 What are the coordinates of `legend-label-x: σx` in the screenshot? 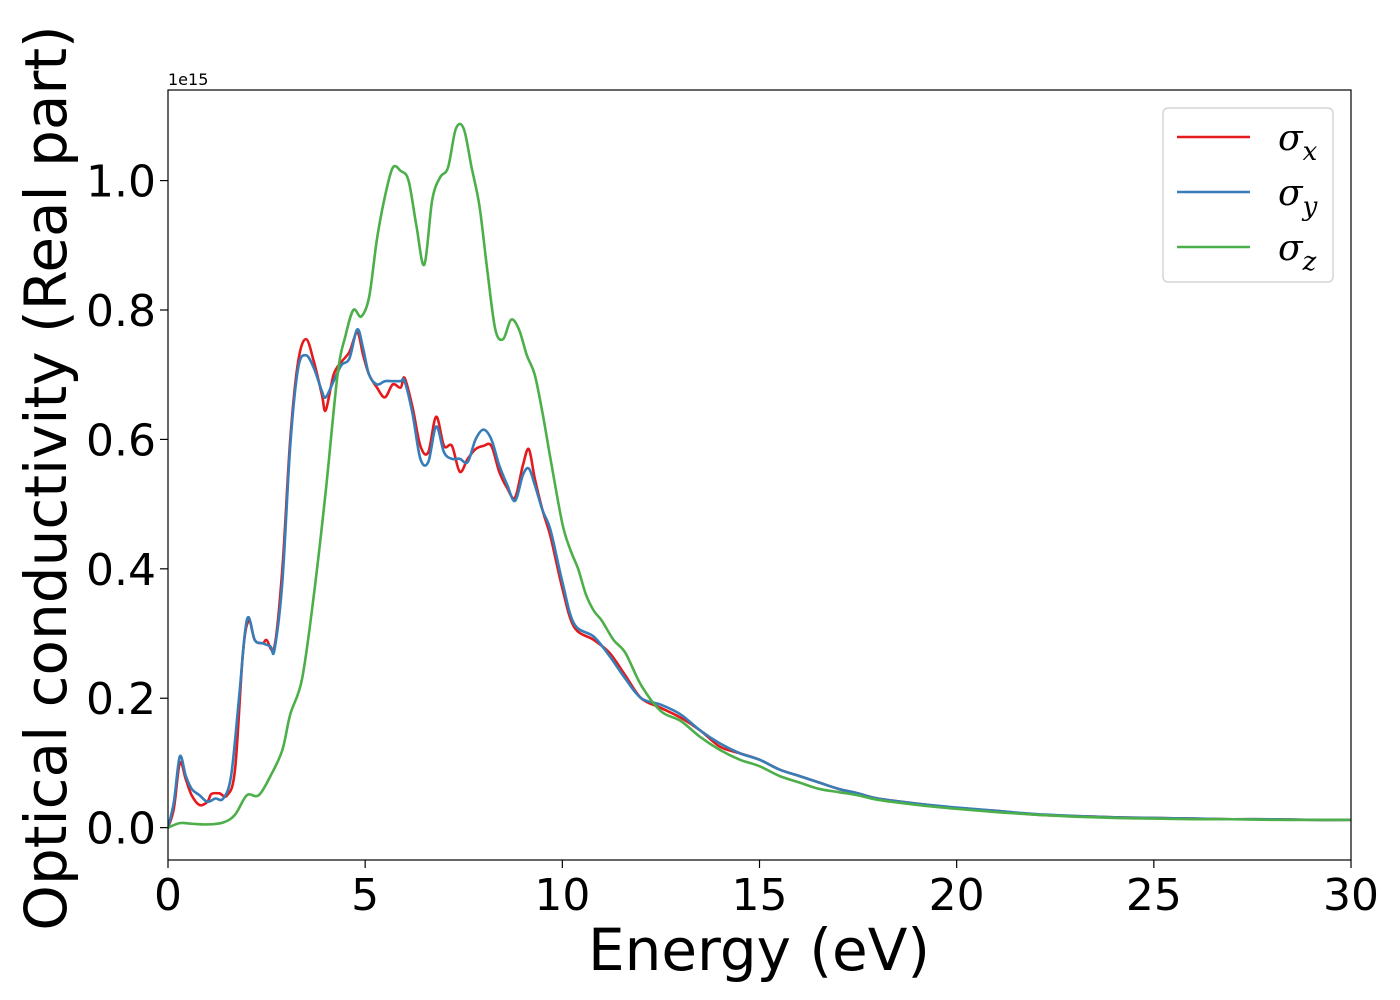 It's located at (1298, 142).